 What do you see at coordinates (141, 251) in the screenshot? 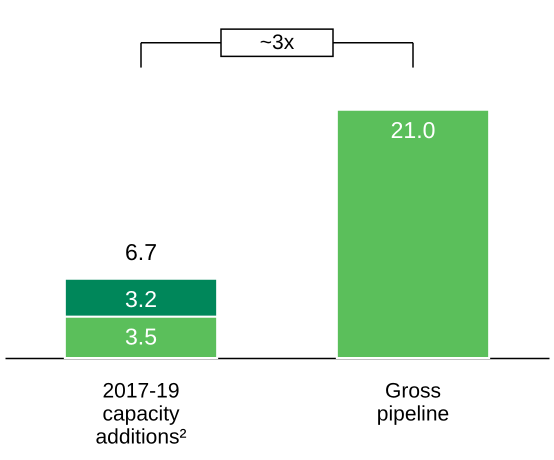
I see `total-label: 6.7` at bounding box center [141, 251].